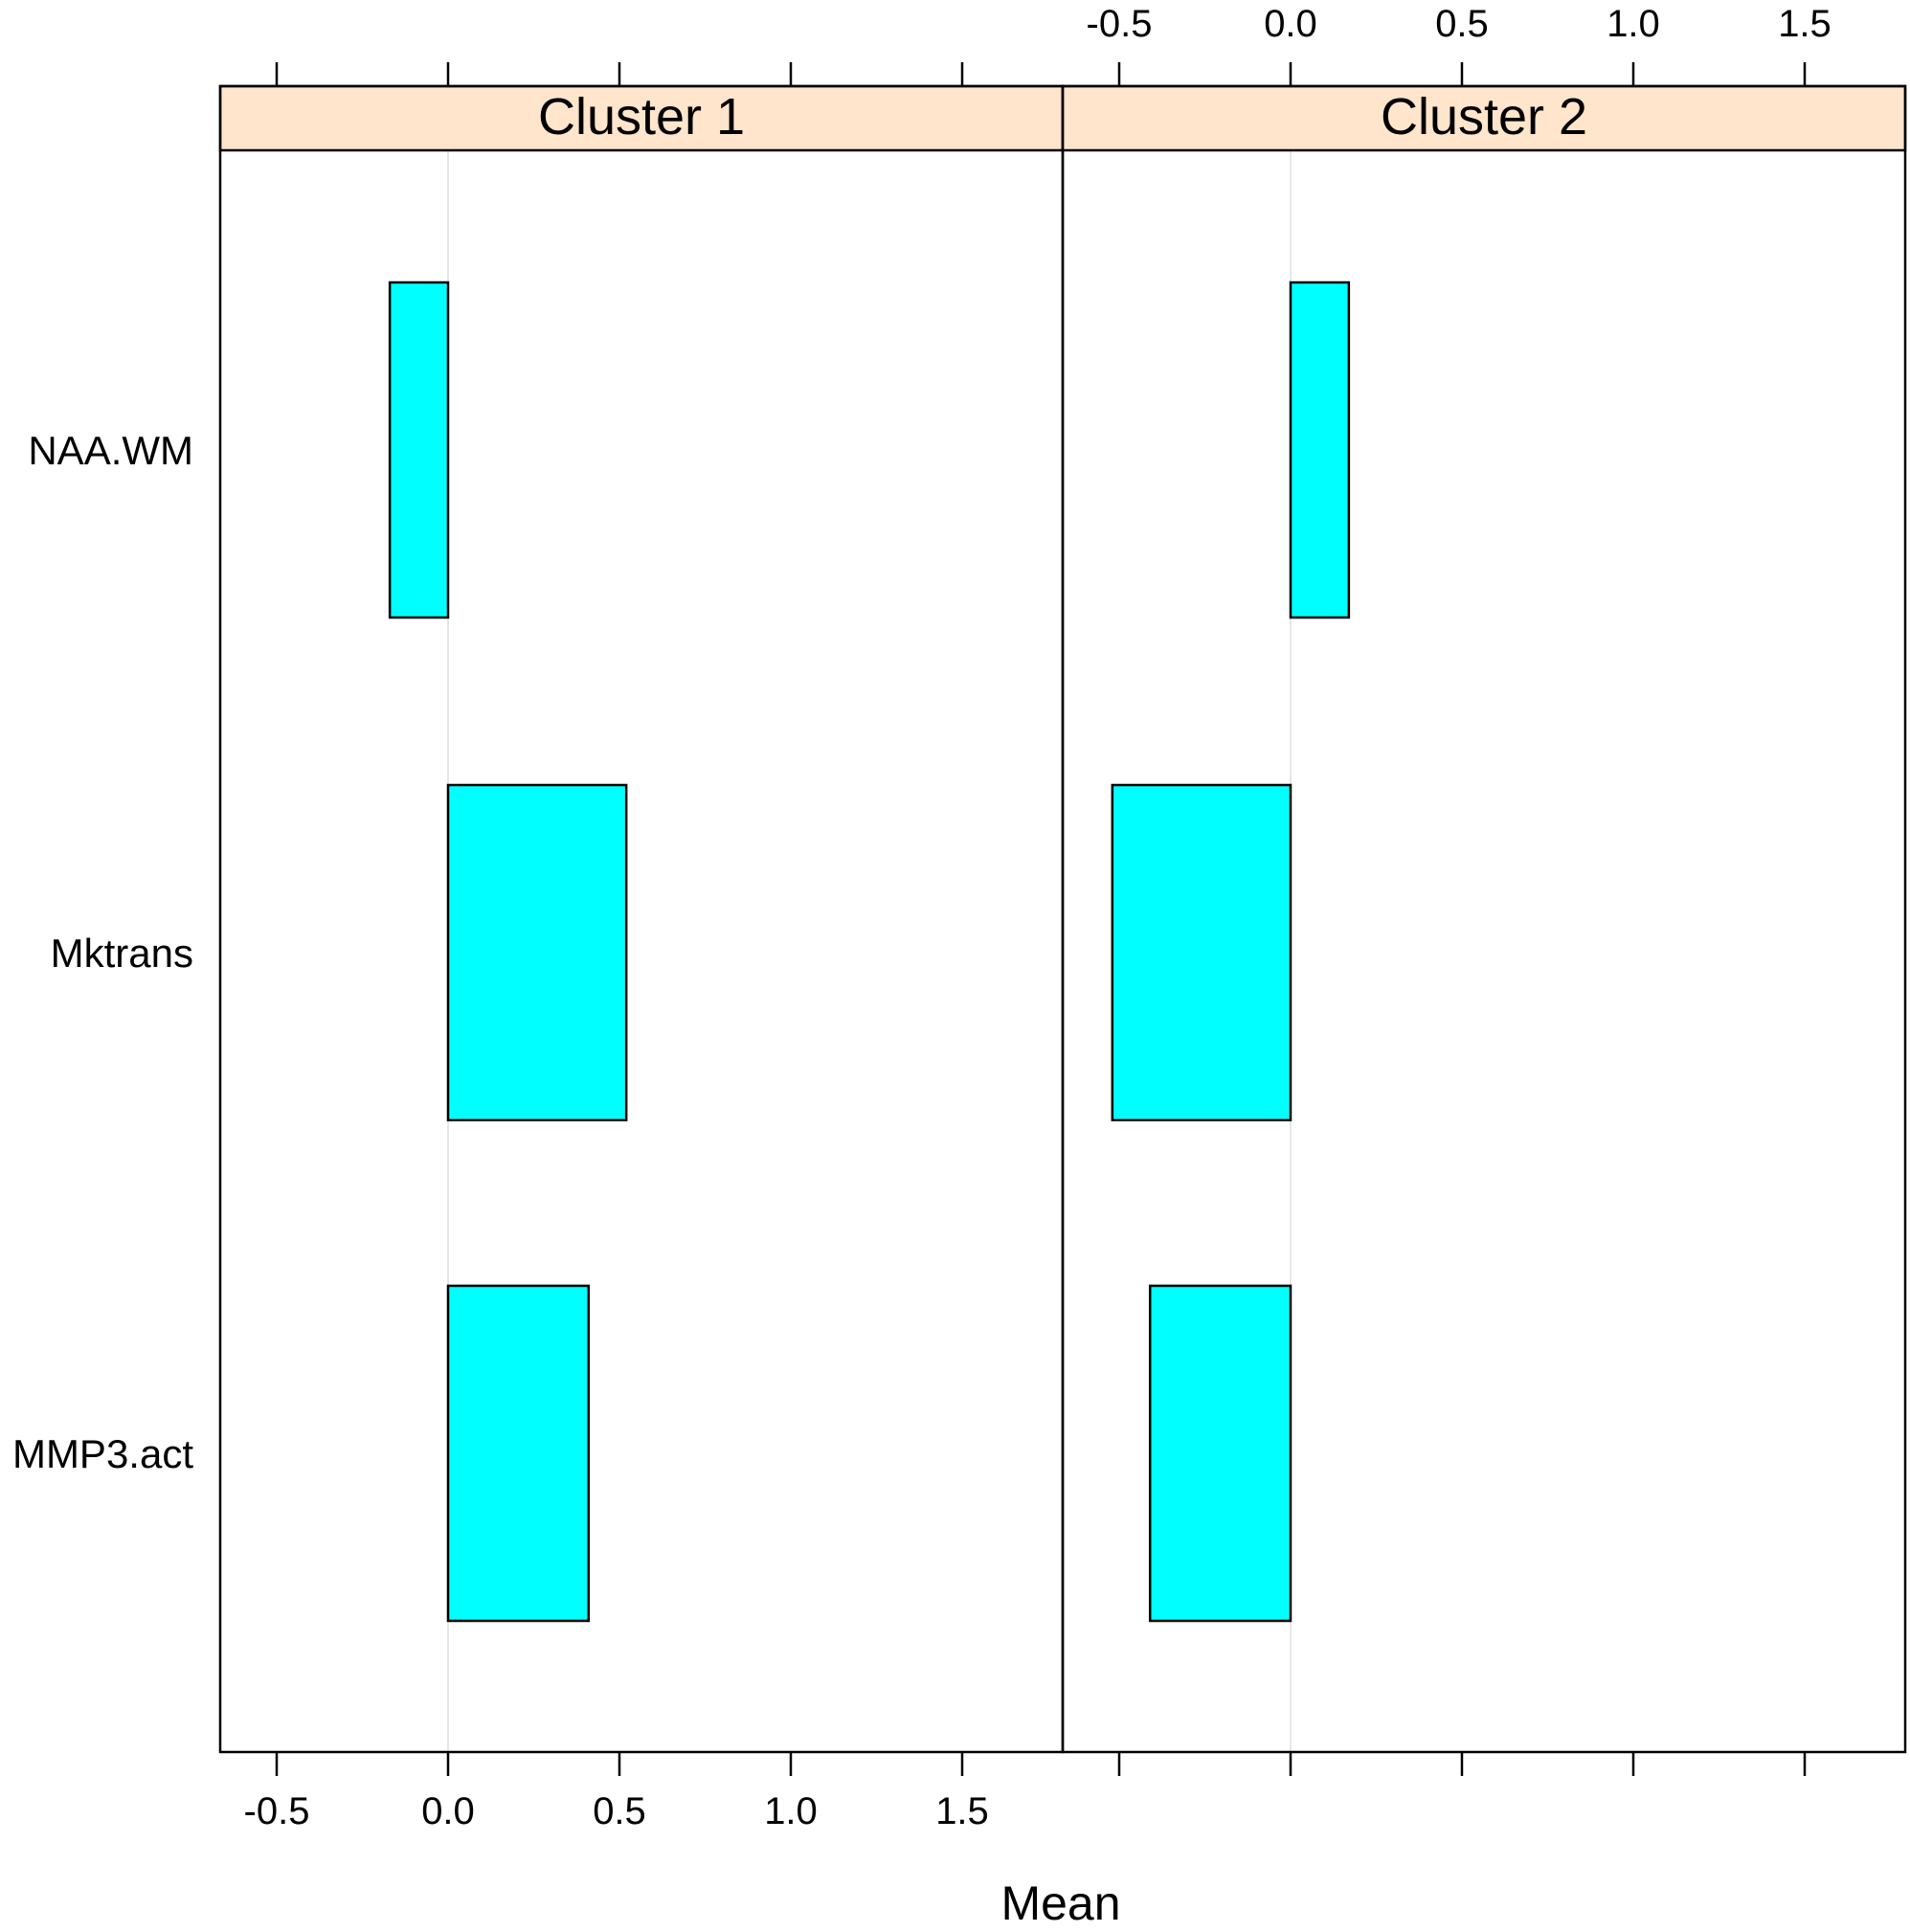 This screenshot has width=1910, height=1932. Describe the element at coordinates (277, 1811) in the screenshot. I see `x-tick-label-bottom: -0.5` at that location.